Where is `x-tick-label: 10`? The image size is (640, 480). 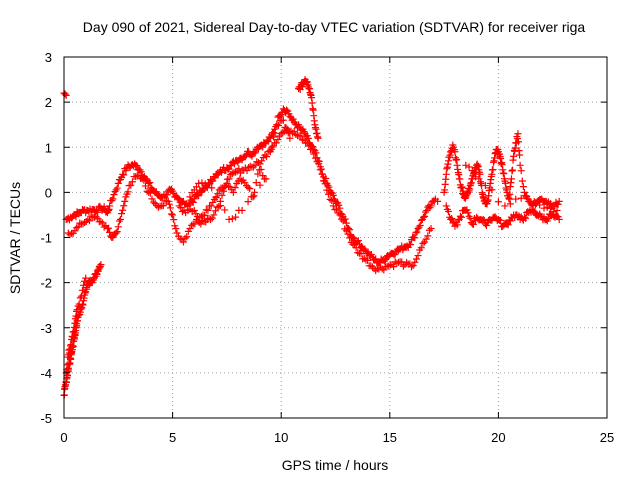
x-tick-label: 10 is located at coordinates (281, 437).